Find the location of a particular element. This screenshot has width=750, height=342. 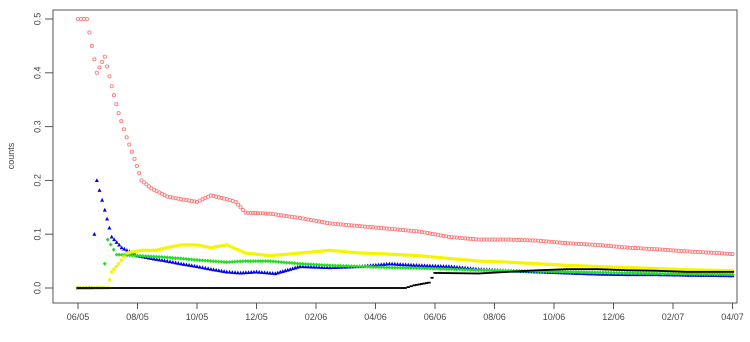

x-tick-label: 10/06 is located at coordinates (554, 317).